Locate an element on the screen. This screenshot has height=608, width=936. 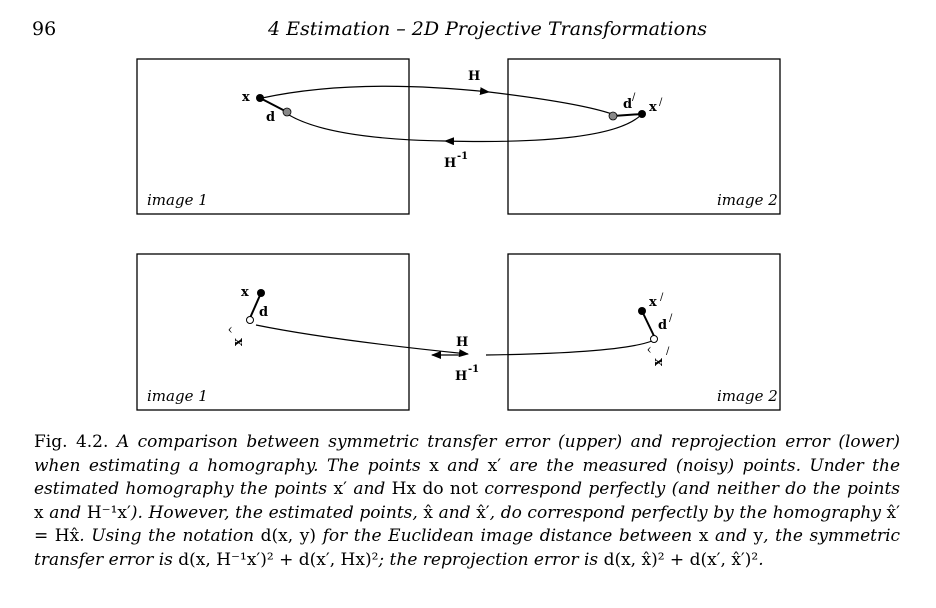
lower-image2-frame is located at coordinates (644, 332).